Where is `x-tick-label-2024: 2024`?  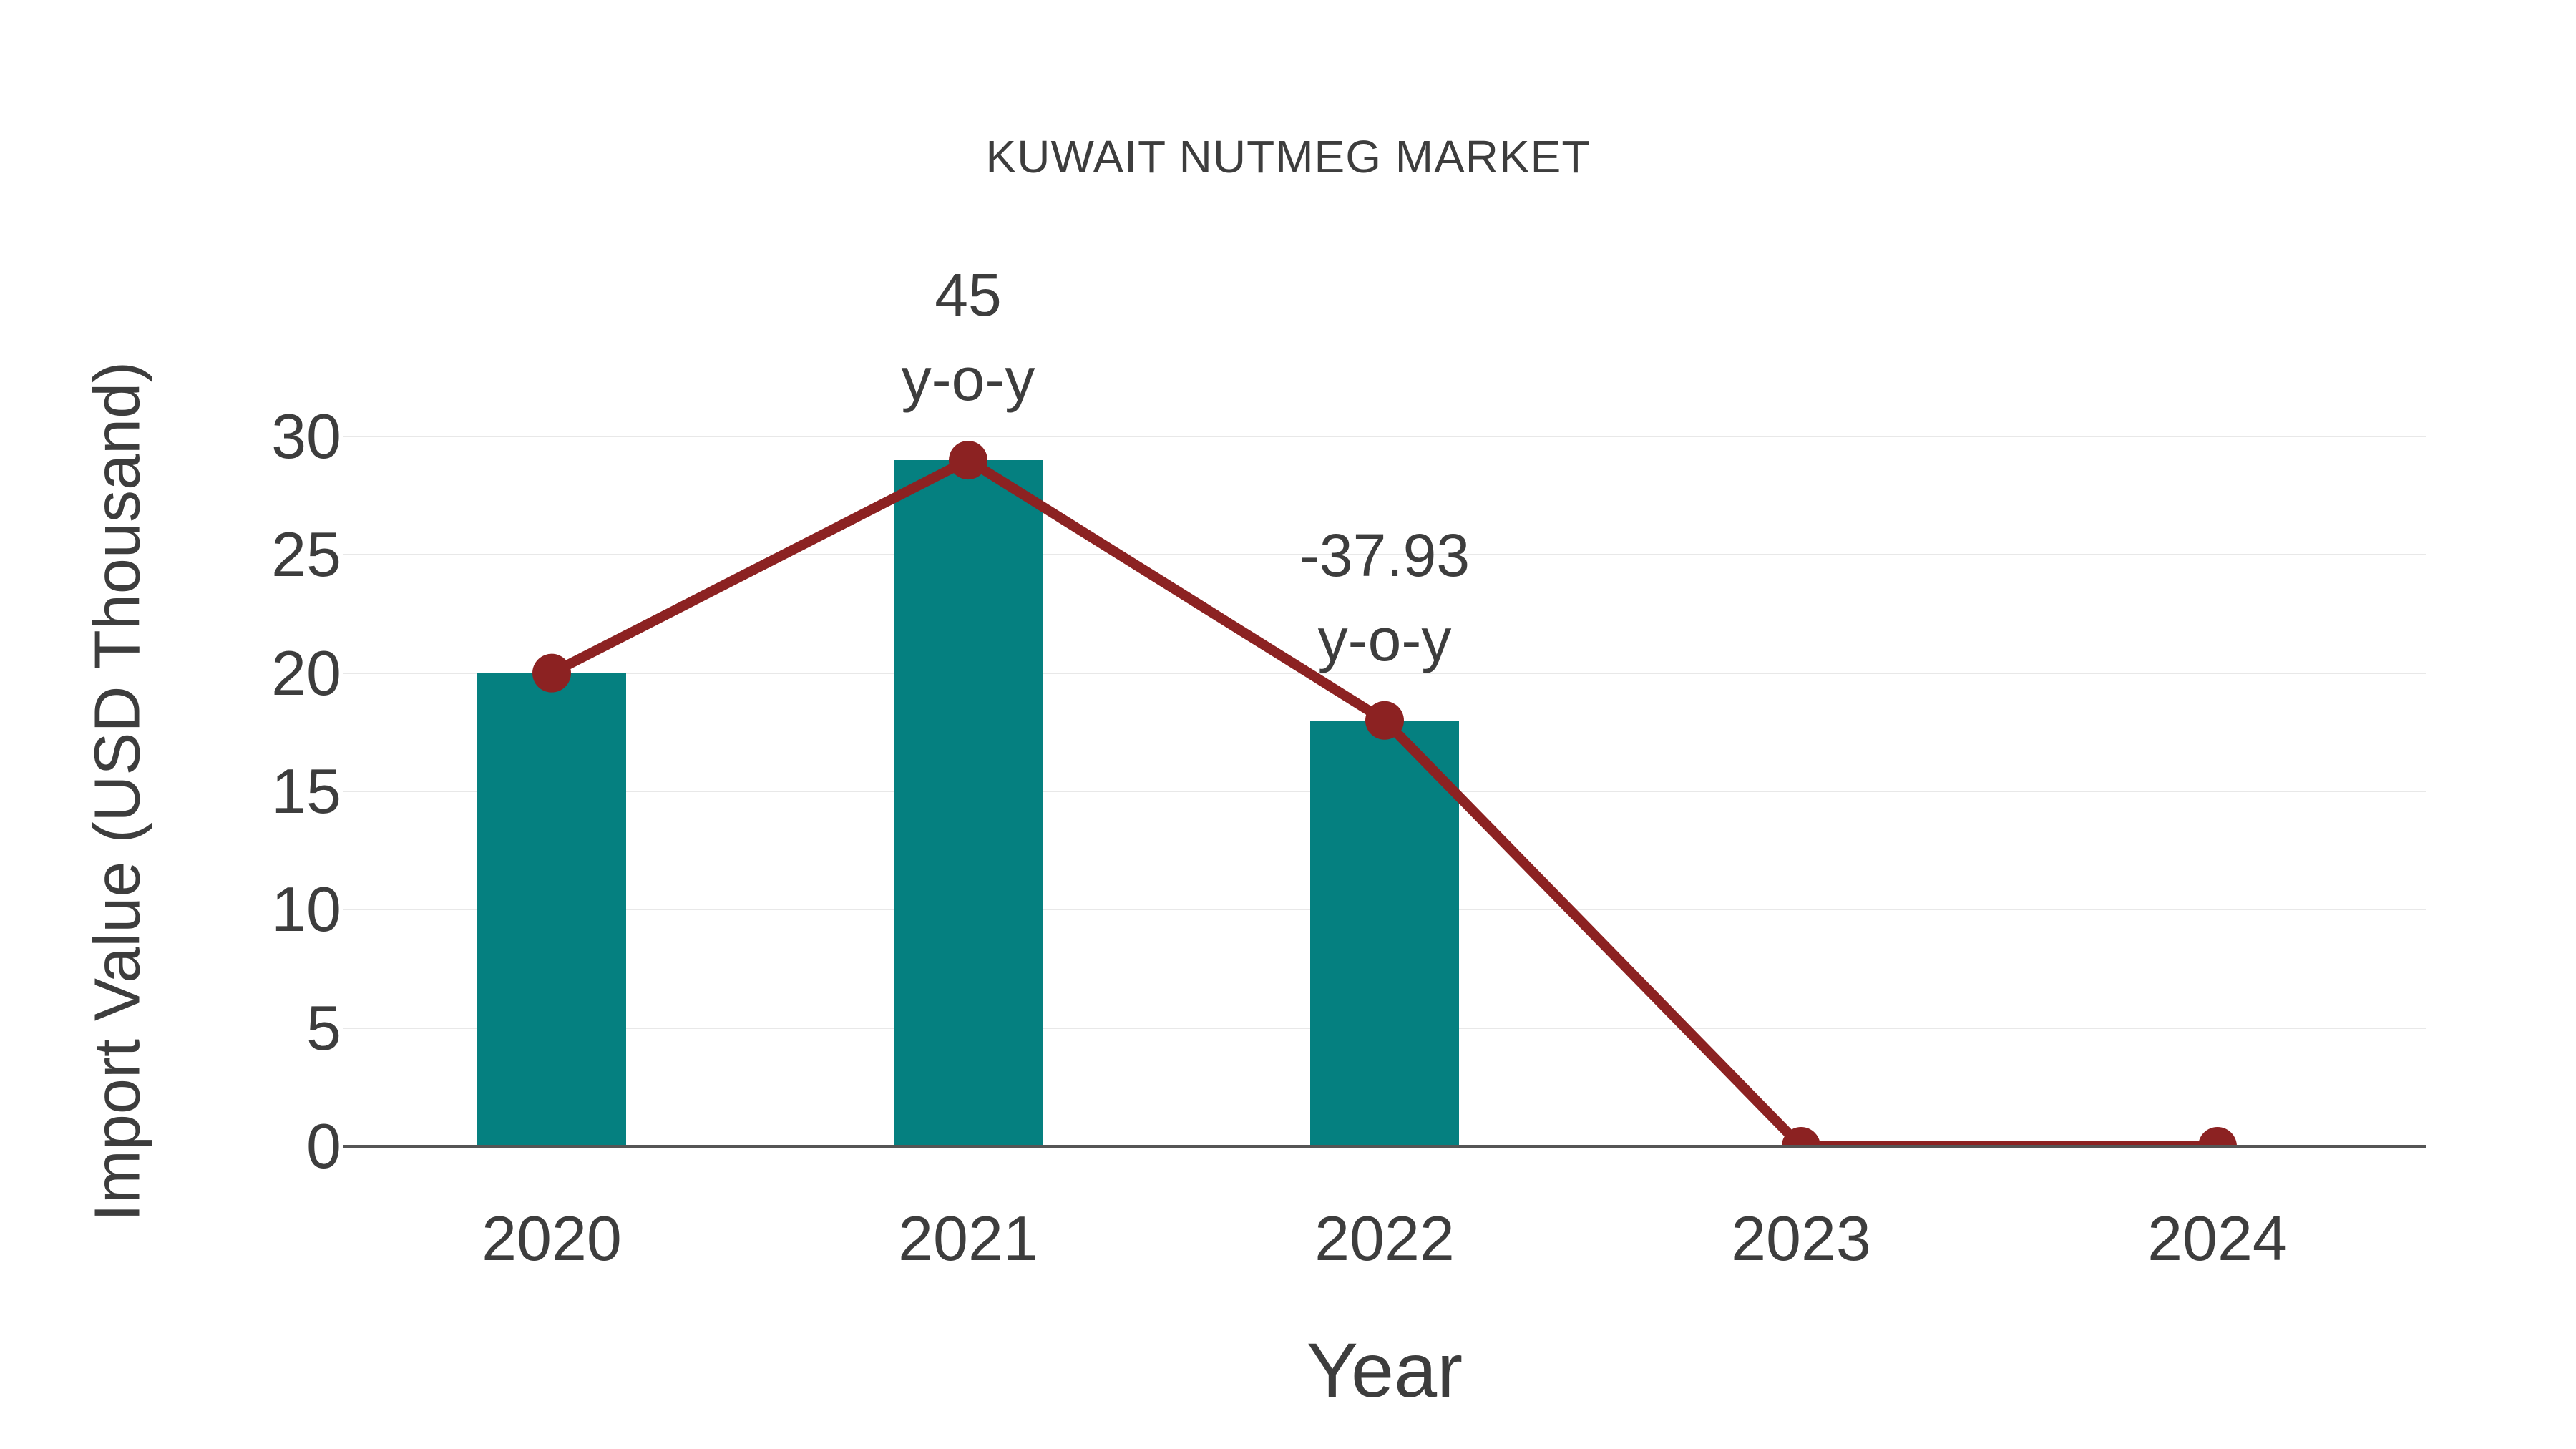
x-tick-label-2024: 2024 is located at coordinates (2217, 1238).